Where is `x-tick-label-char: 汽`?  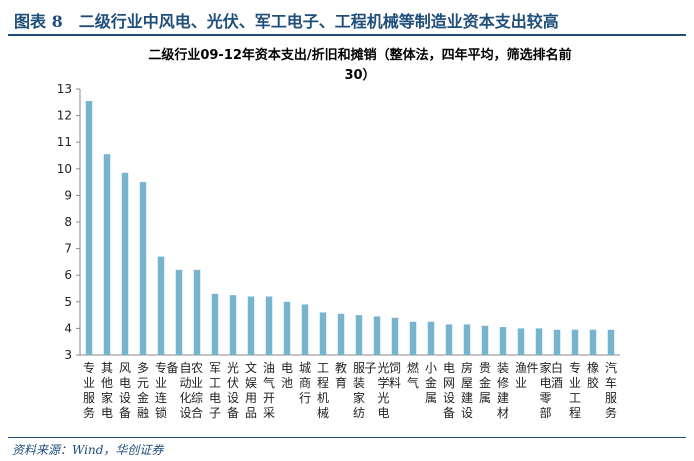 x-tick-label-char: 汽 is located at coordinates (611, 367).